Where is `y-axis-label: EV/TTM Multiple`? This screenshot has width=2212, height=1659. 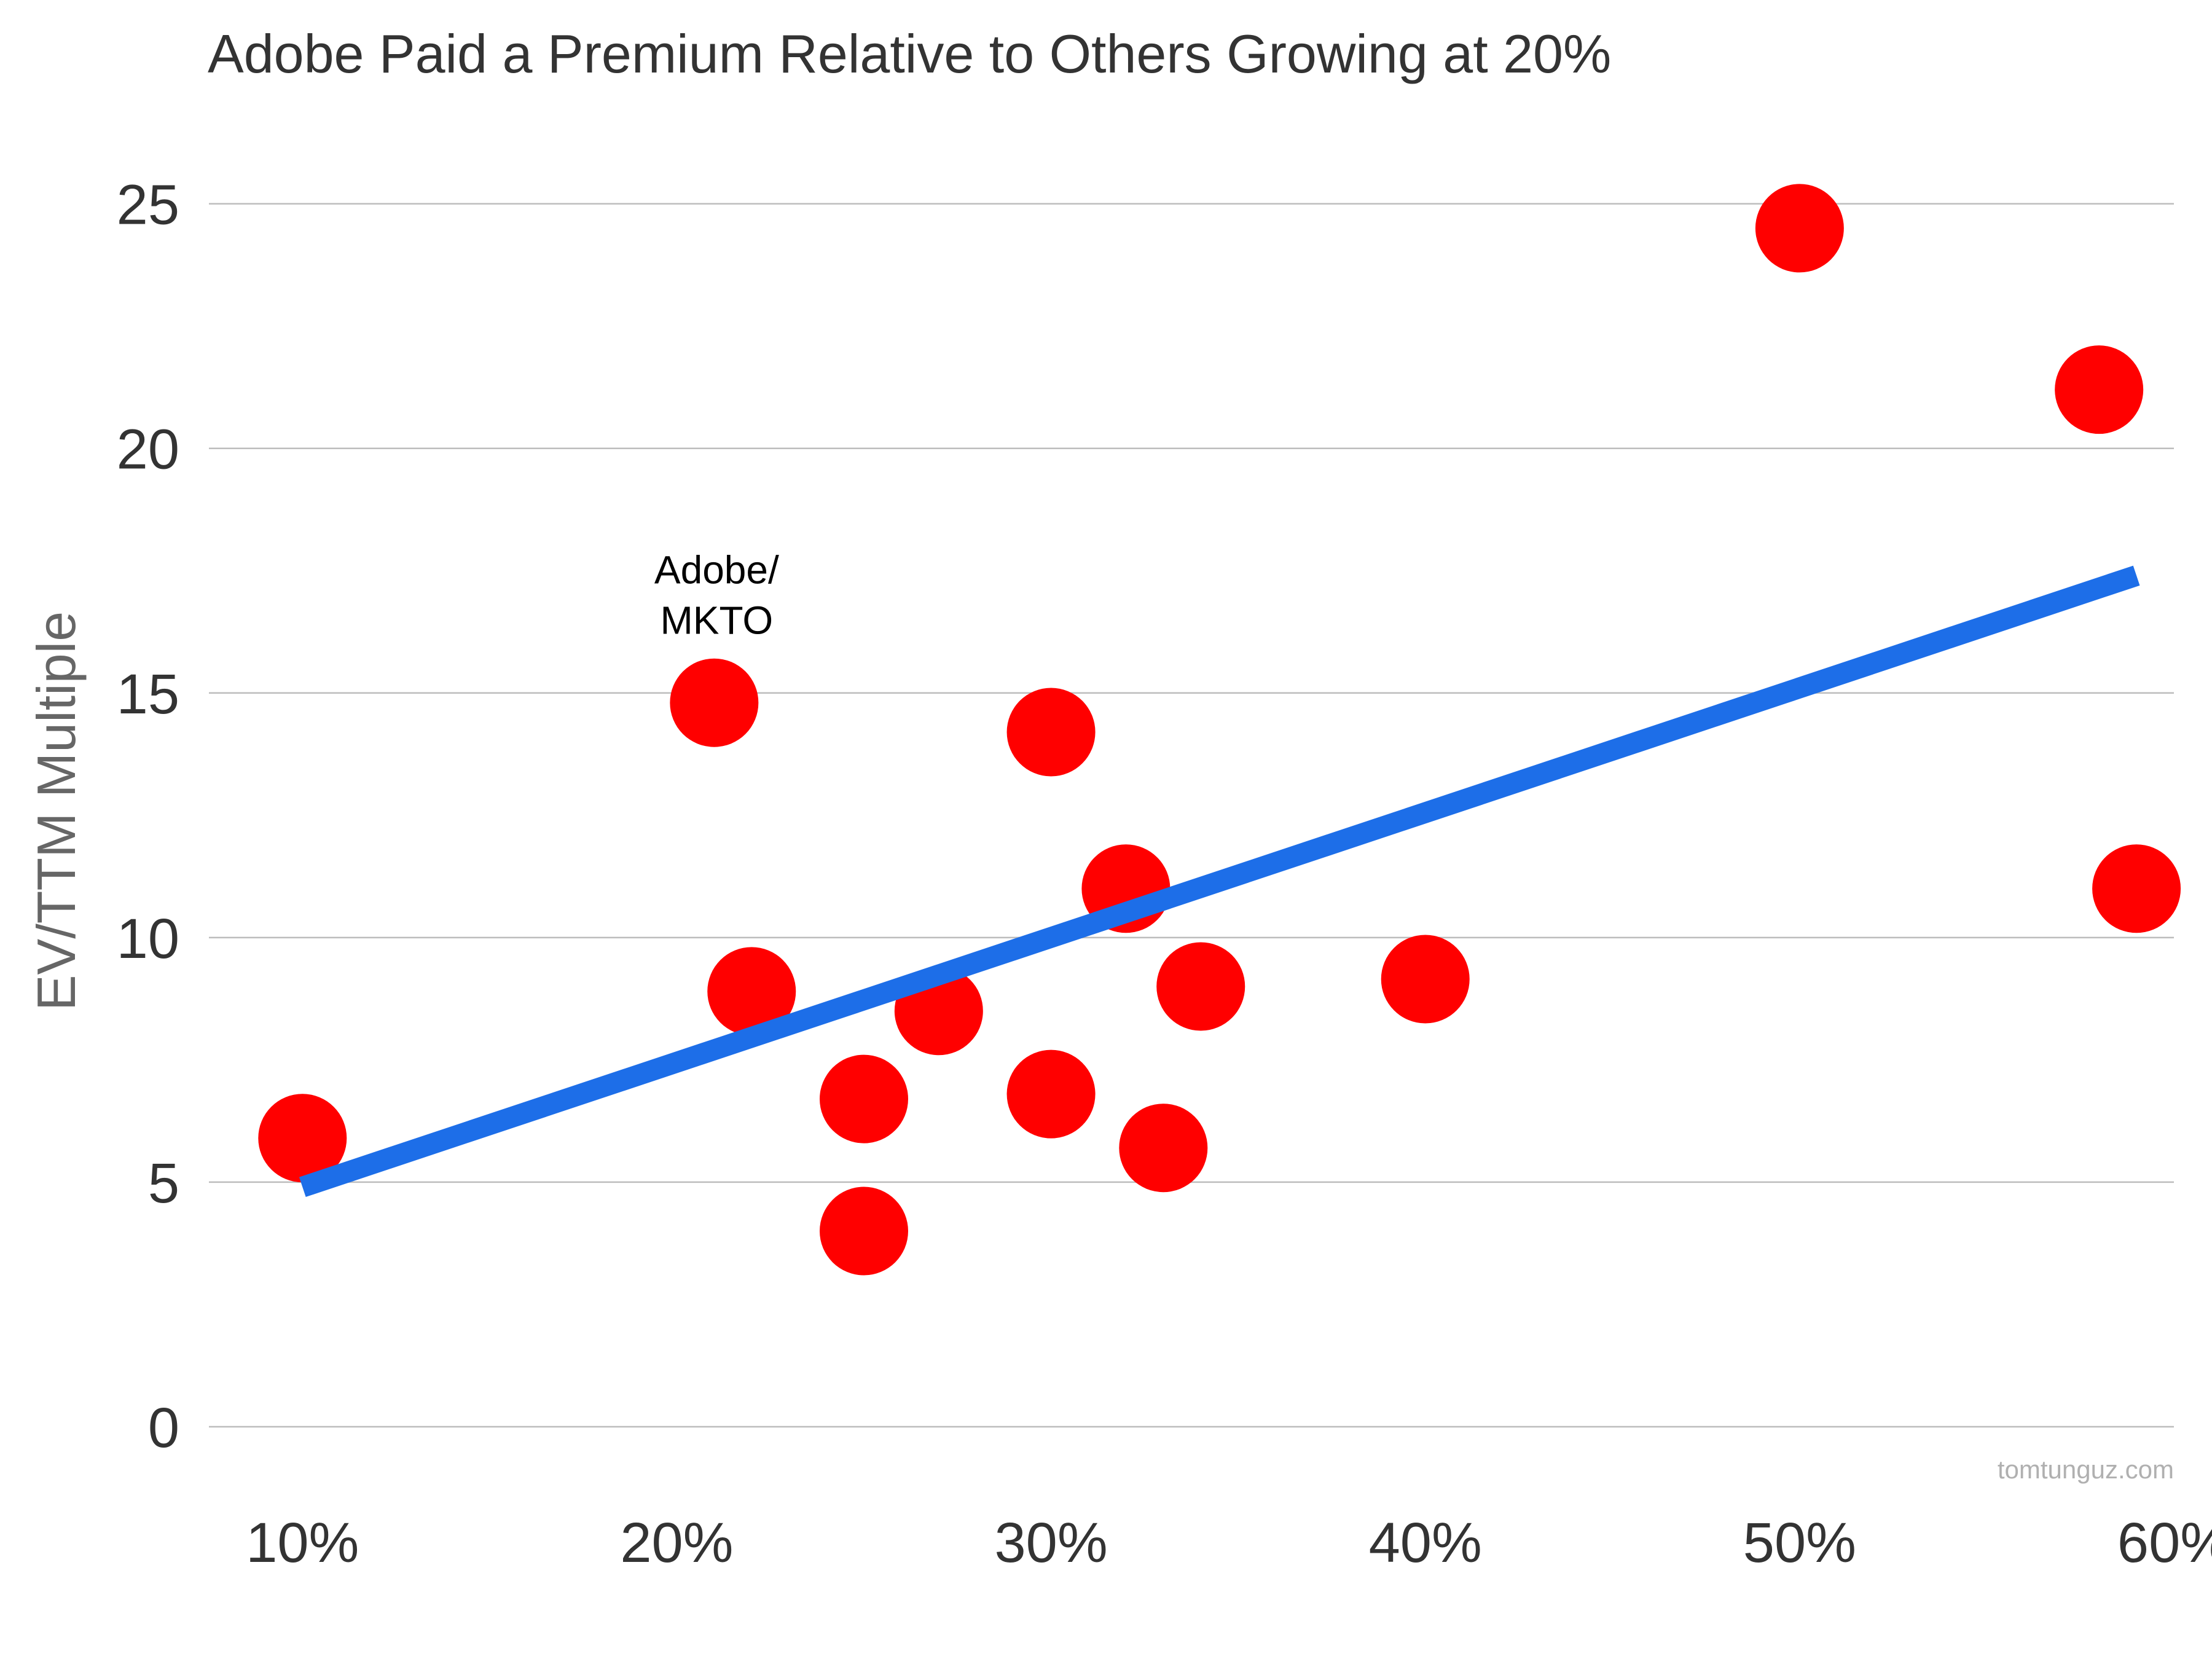 y-axis-label: EV/TTM Multiple is located at coordinates (56, 811).